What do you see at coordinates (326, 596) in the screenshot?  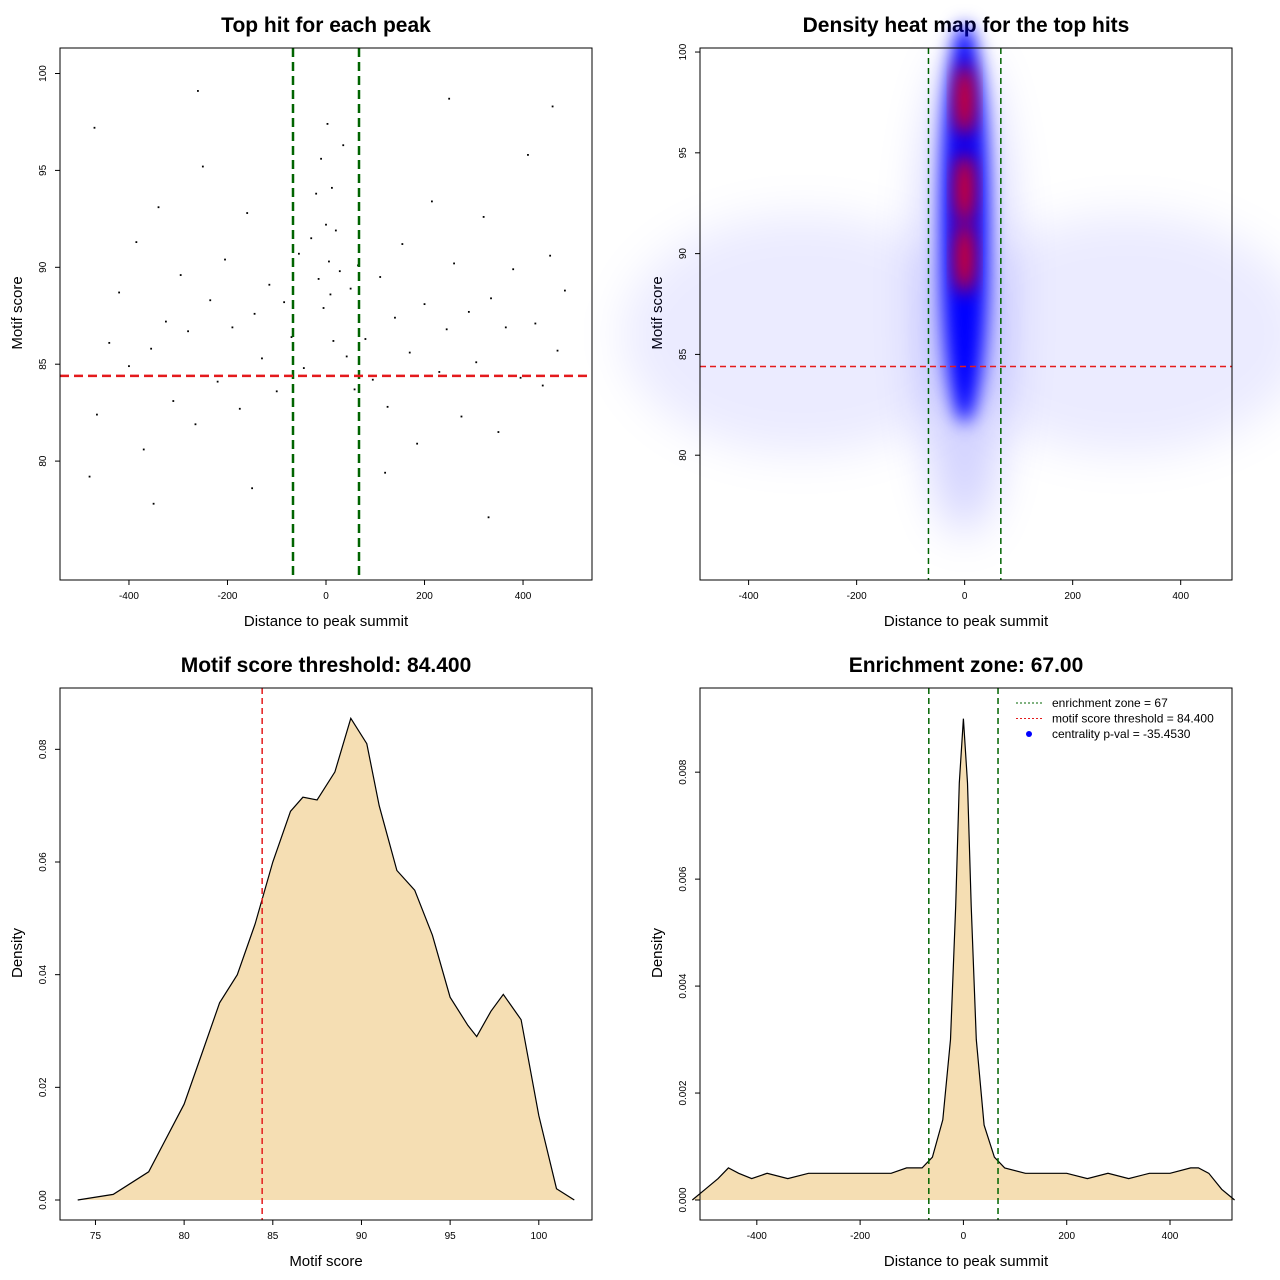 I see `scatter-x-tick-label: 0` at bounding box center [326, 596].